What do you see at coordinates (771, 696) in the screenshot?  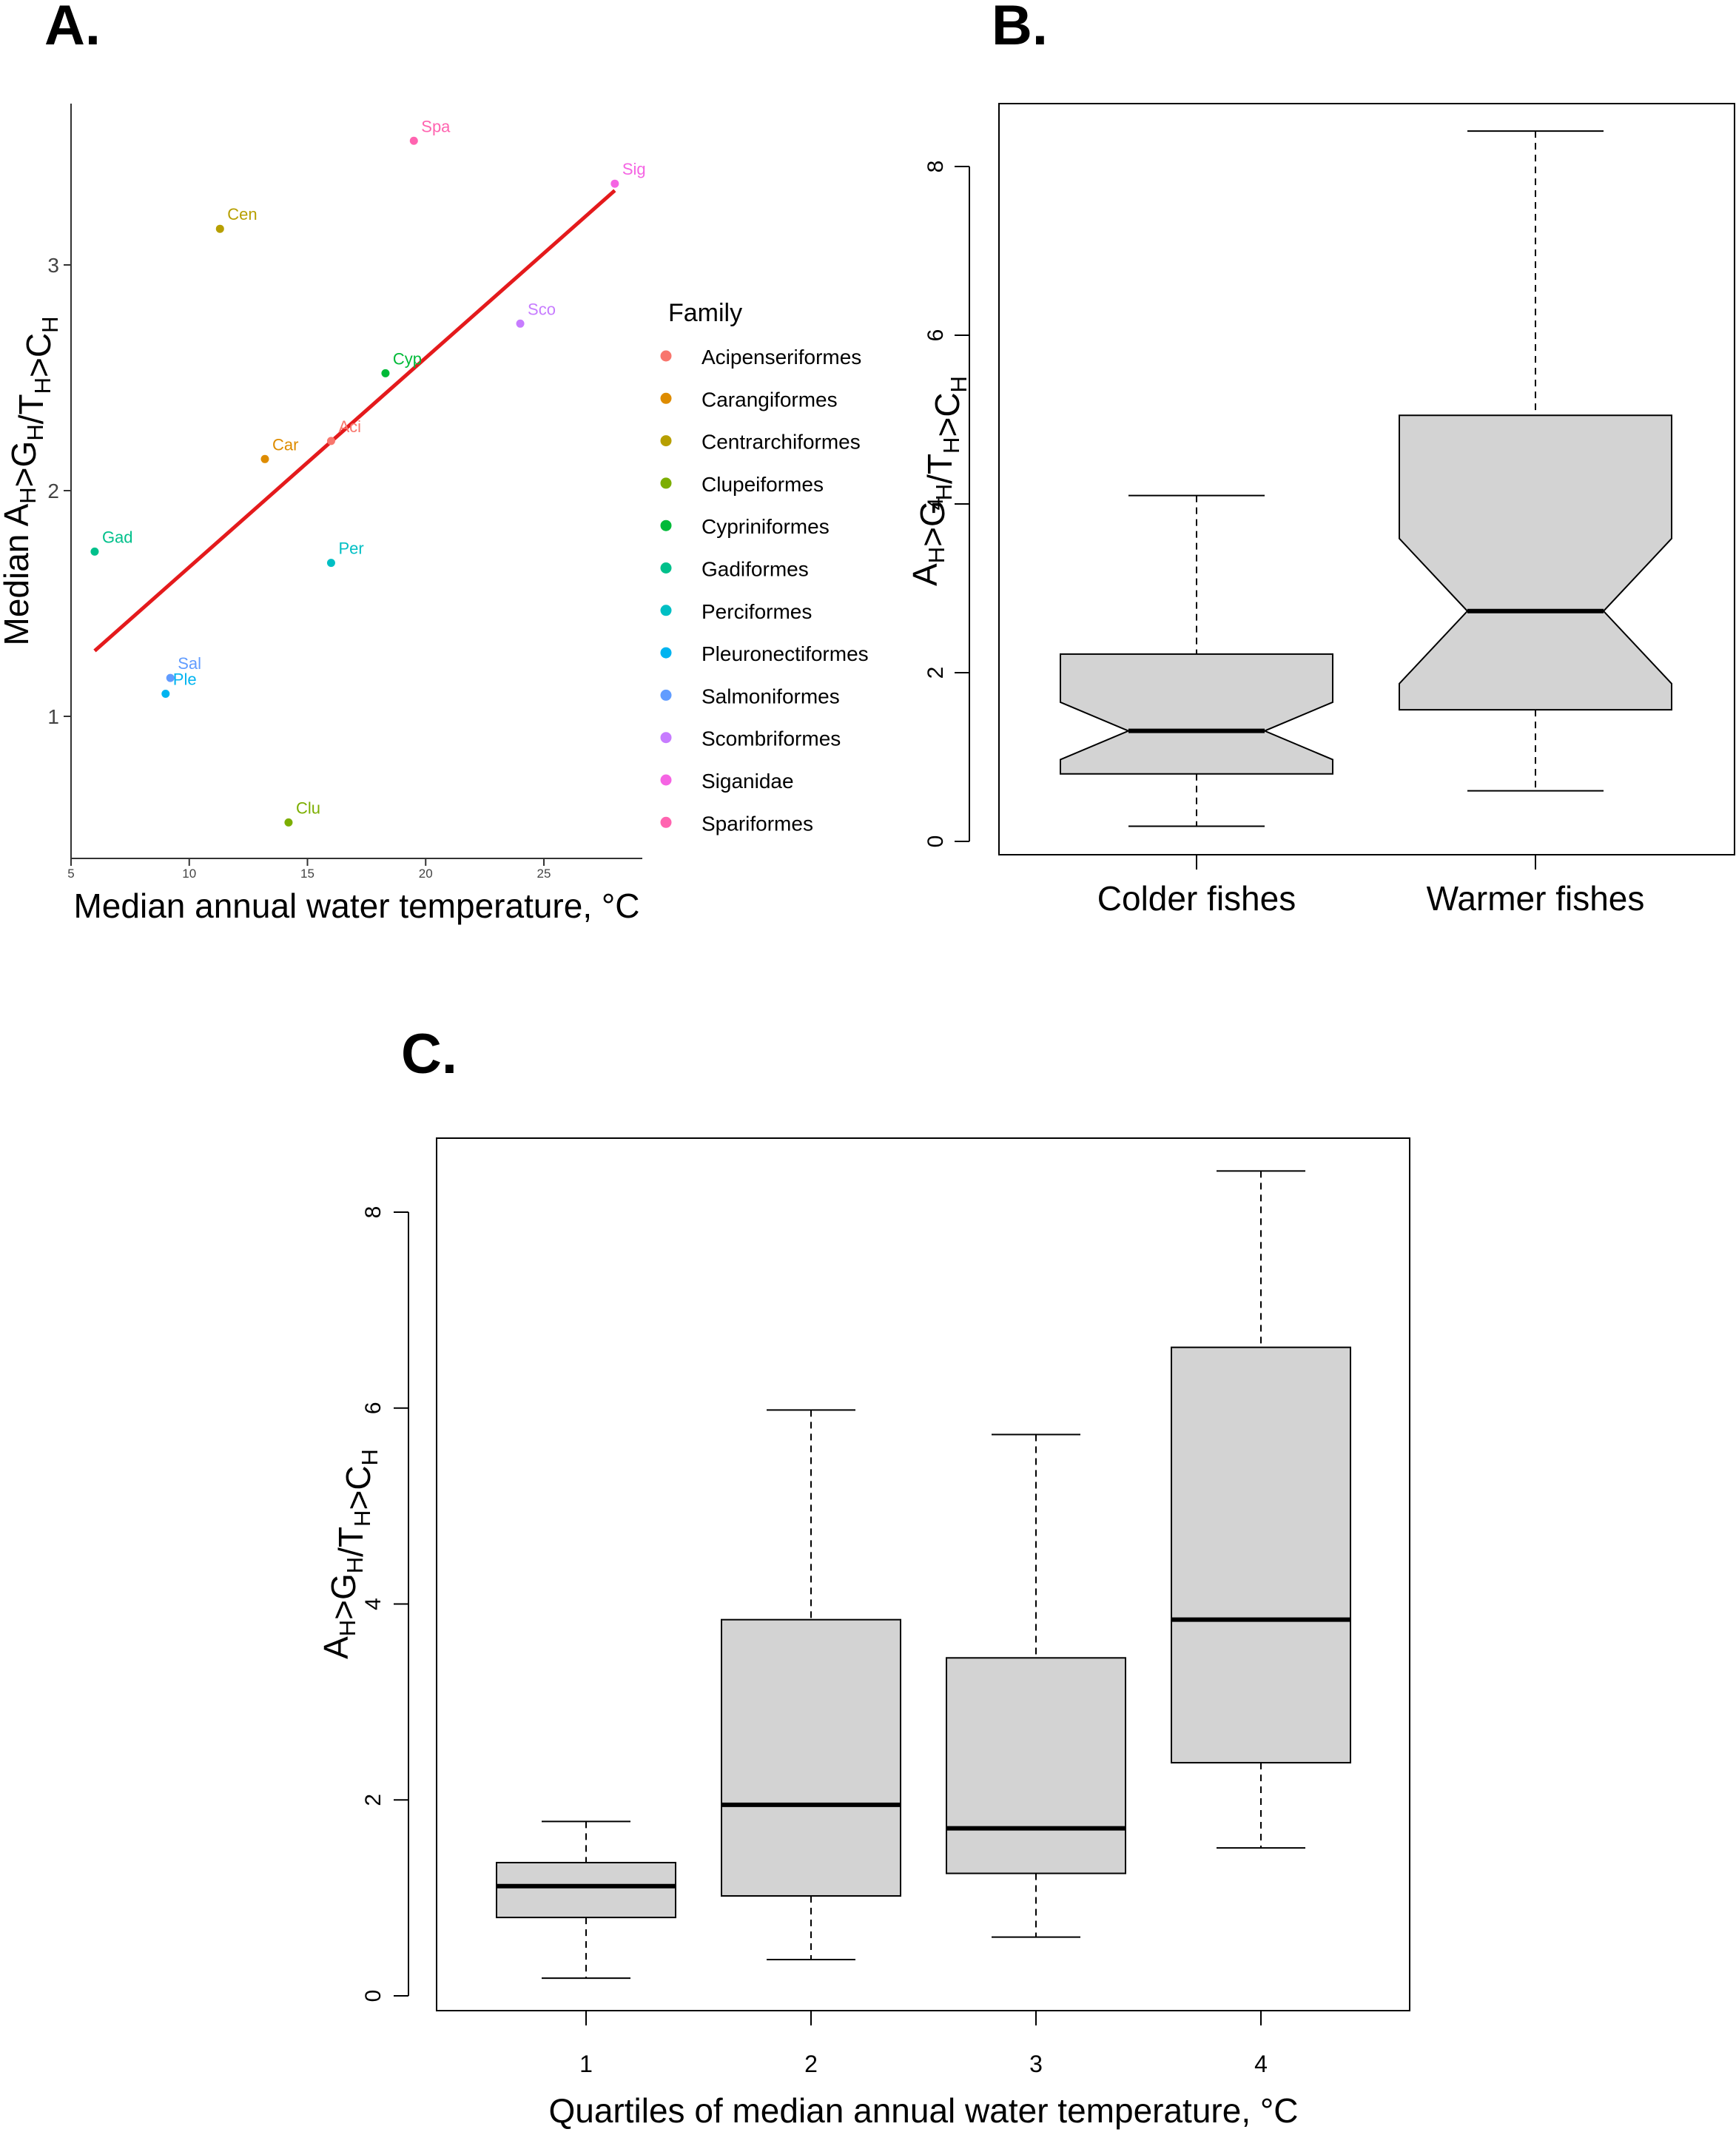 I see `legend-item-label: Salmoniformes` at bounding box center [771, 696].